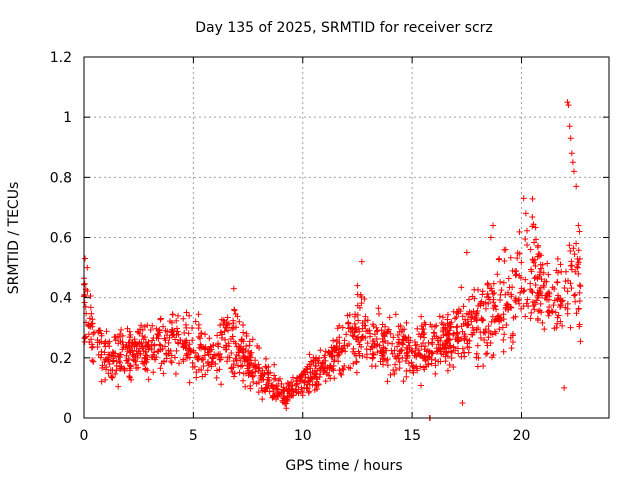 This screenshot has width=640, height=480. What do you see at coordinates (61, 359) in the screenshot?
I see `y-tick-label: 0.2` at bounding box center [61, 359].